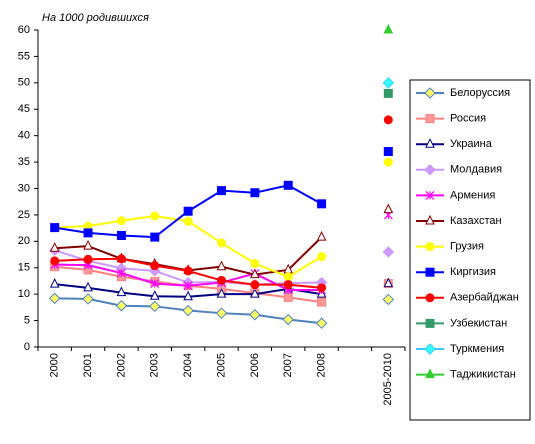 This screenshot has width=535, height=444. Describe the element at coordinates (471, 144) in the screenshot. I see `legend-label: Украина` at that location.